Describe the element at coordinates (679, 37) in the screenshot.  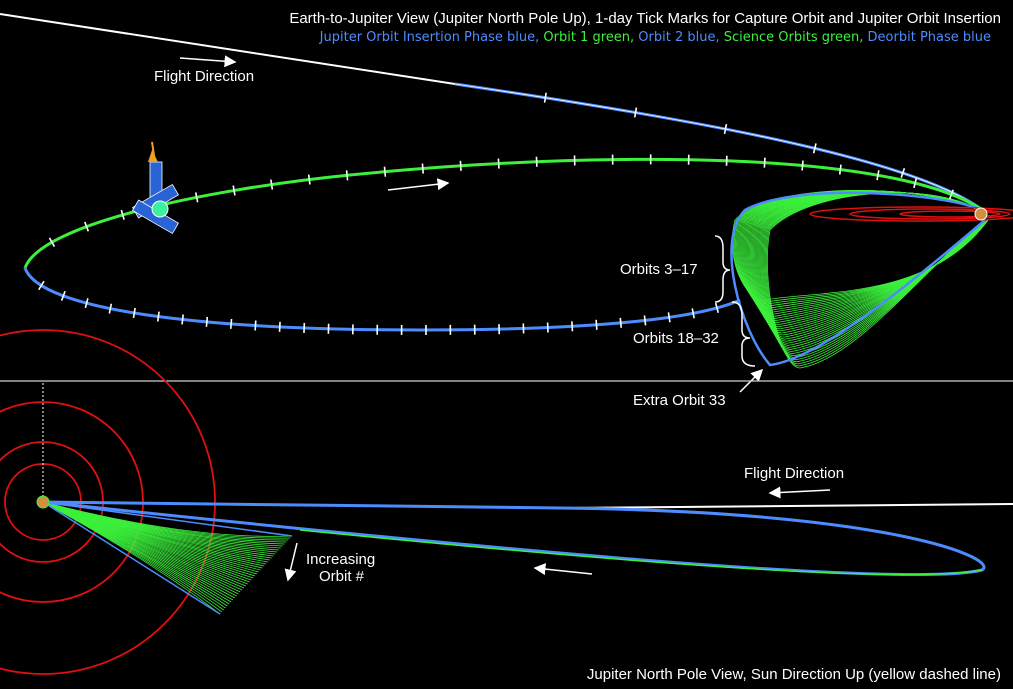
I see `legend-orbit-2: Orbit 2 blue,` at that location.